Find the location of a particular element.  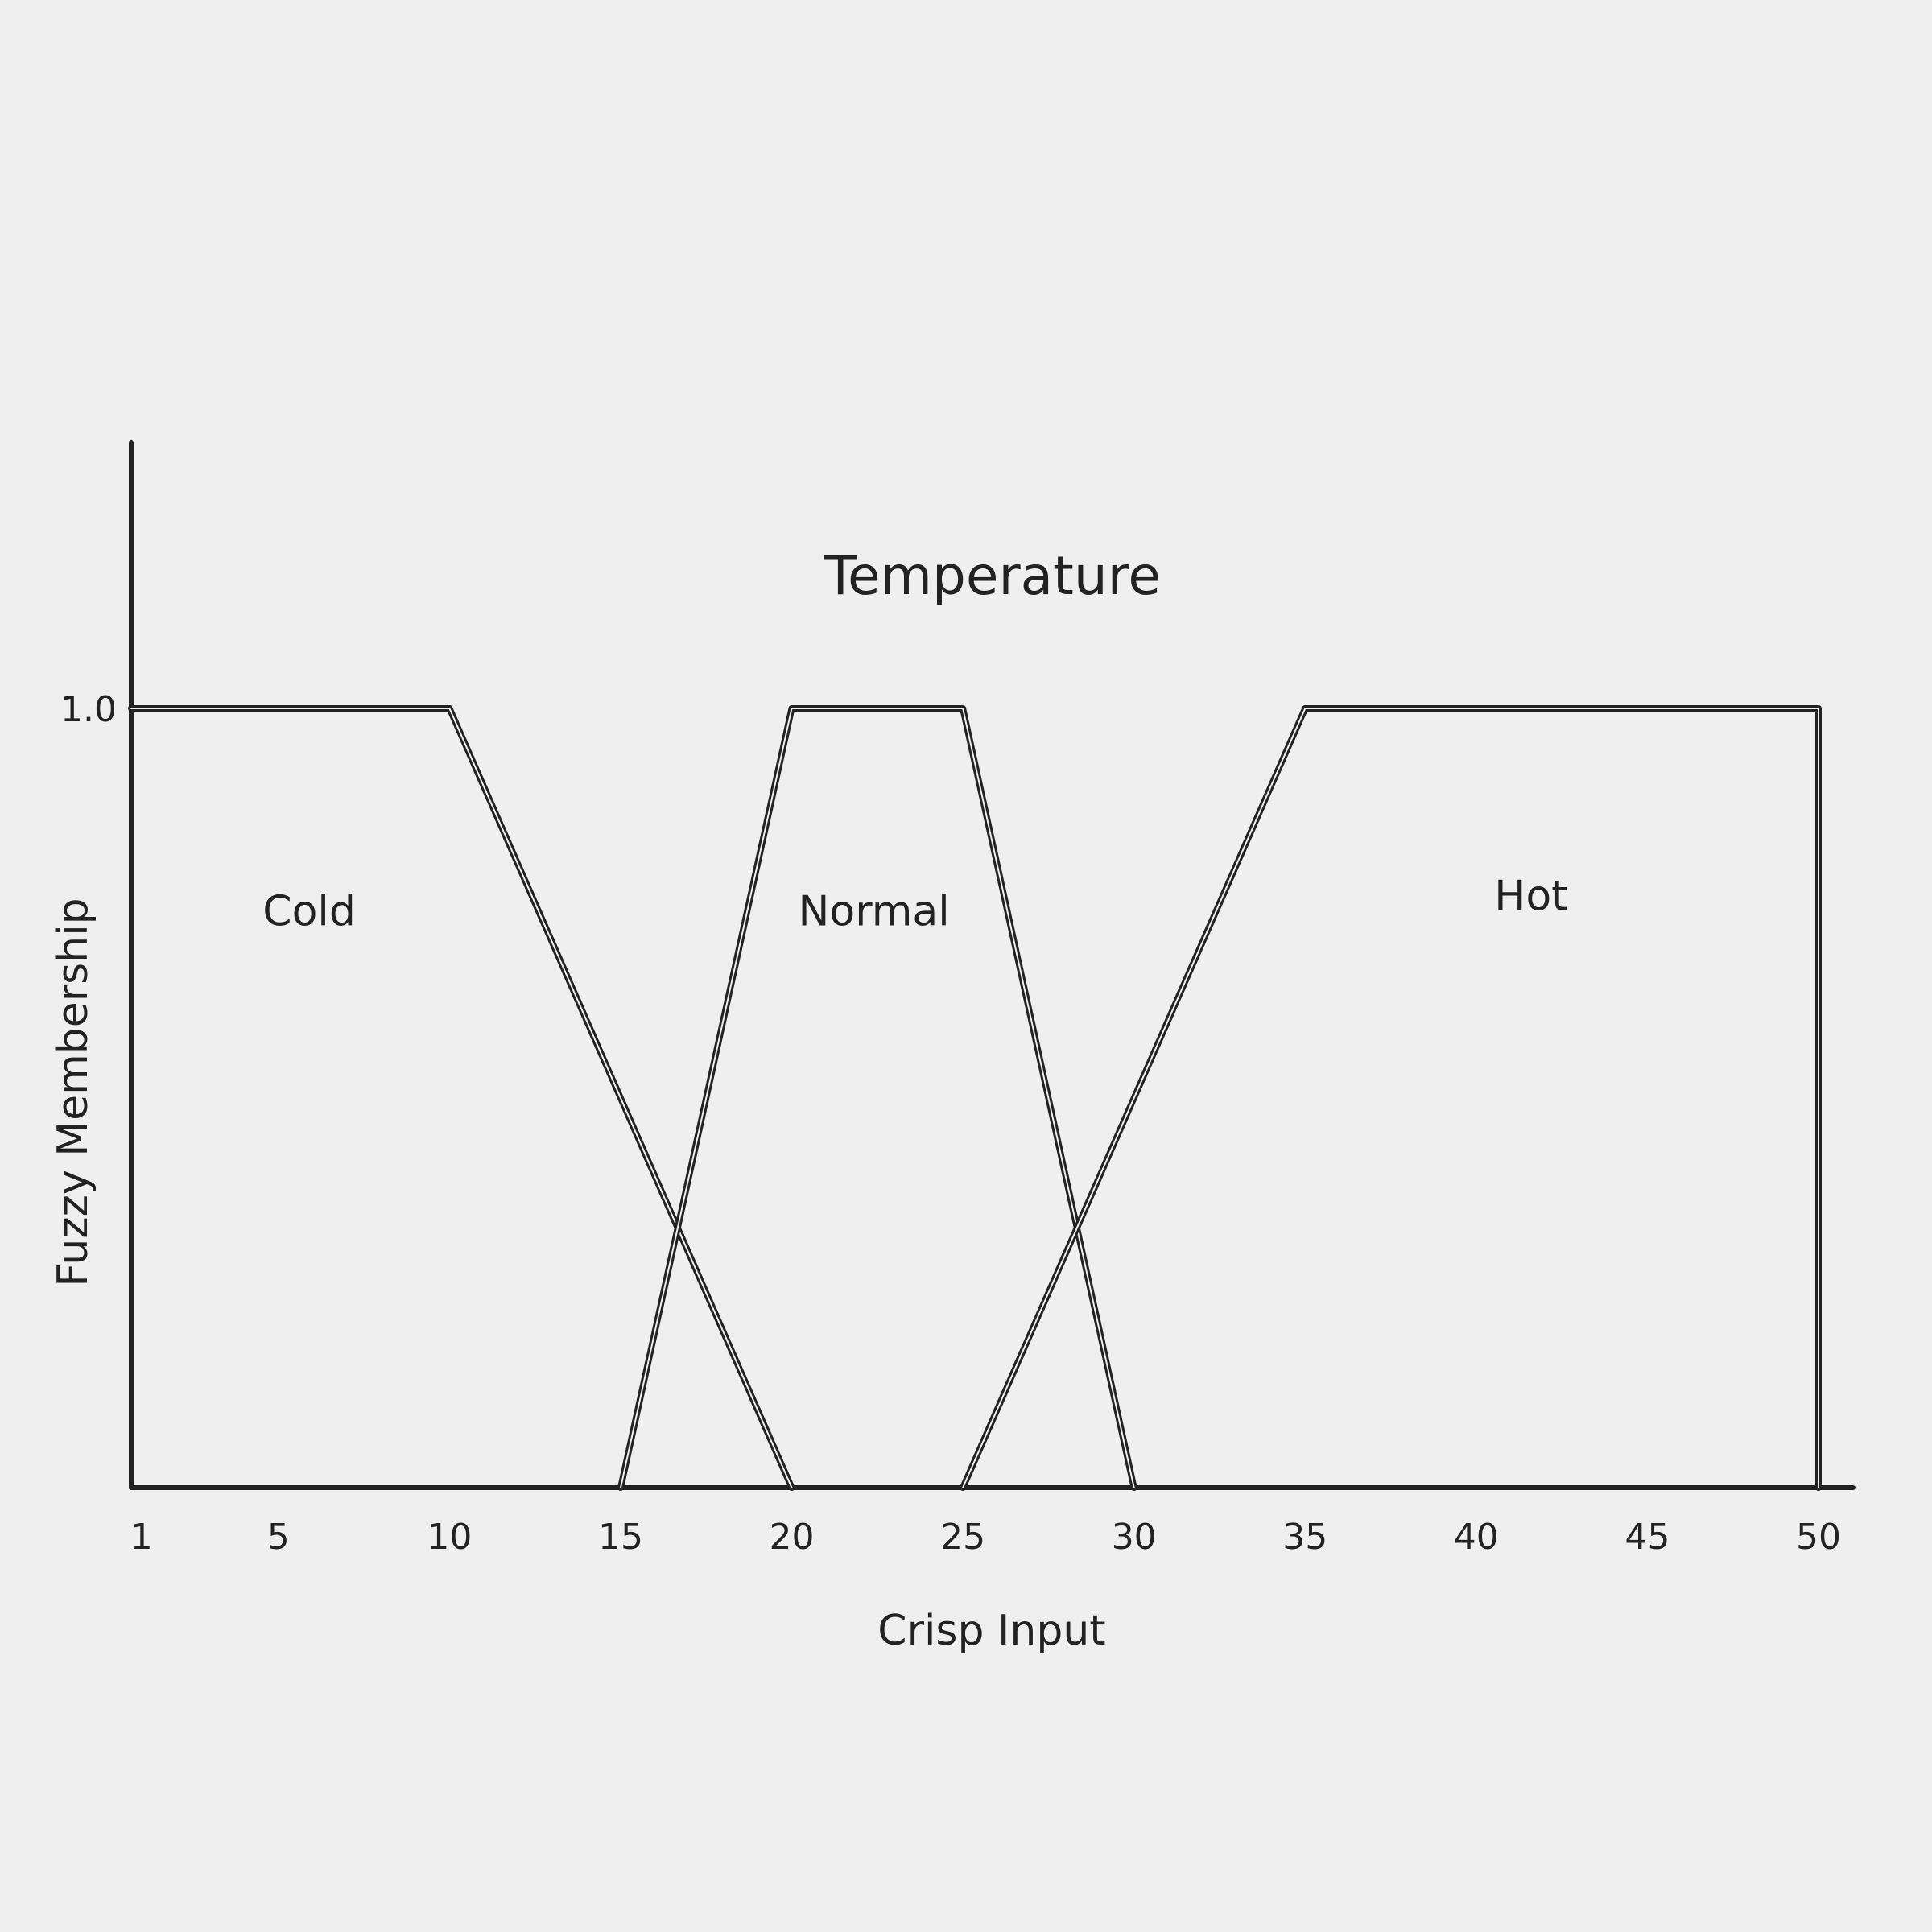

x-tick-label-15: 15 is located at coordinates (620, 1537).